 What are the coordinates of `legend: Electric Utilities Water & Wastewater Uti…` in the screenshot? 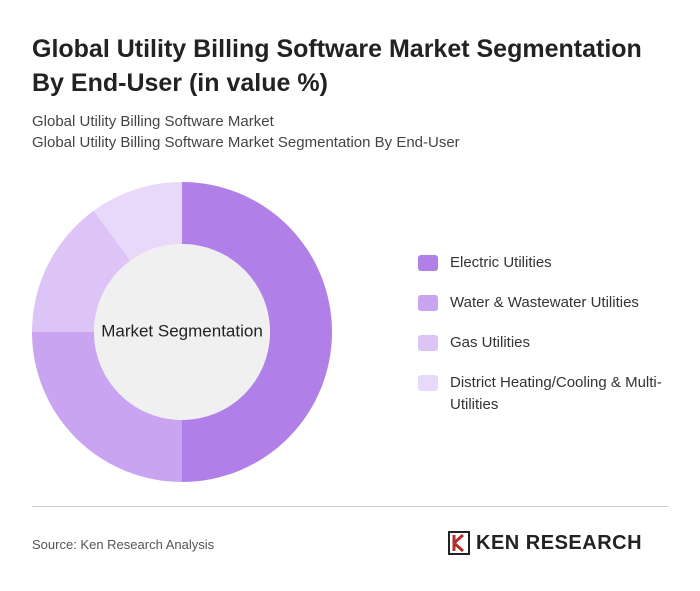 It's located at (548, 343).